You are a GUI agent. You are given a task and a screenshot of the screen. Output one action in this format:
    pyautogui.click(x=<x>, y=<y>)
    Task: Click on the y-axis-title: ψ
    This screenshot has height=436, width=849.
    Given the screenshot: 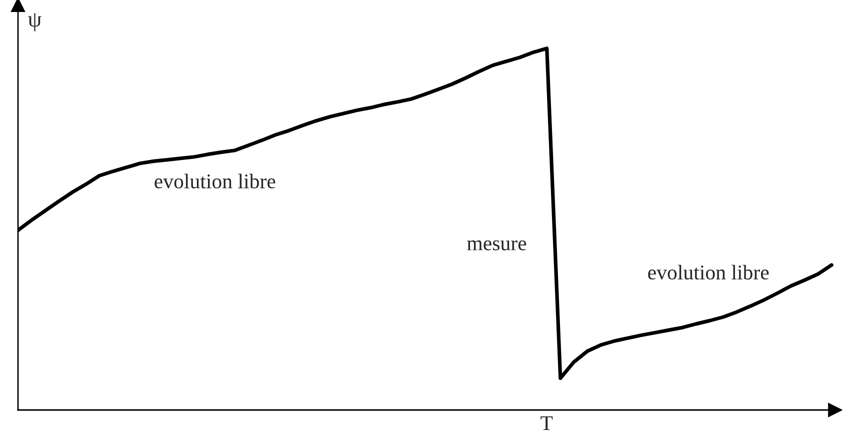 What is the action you would take?
    pyautogui.click(x=35, y=22)
    